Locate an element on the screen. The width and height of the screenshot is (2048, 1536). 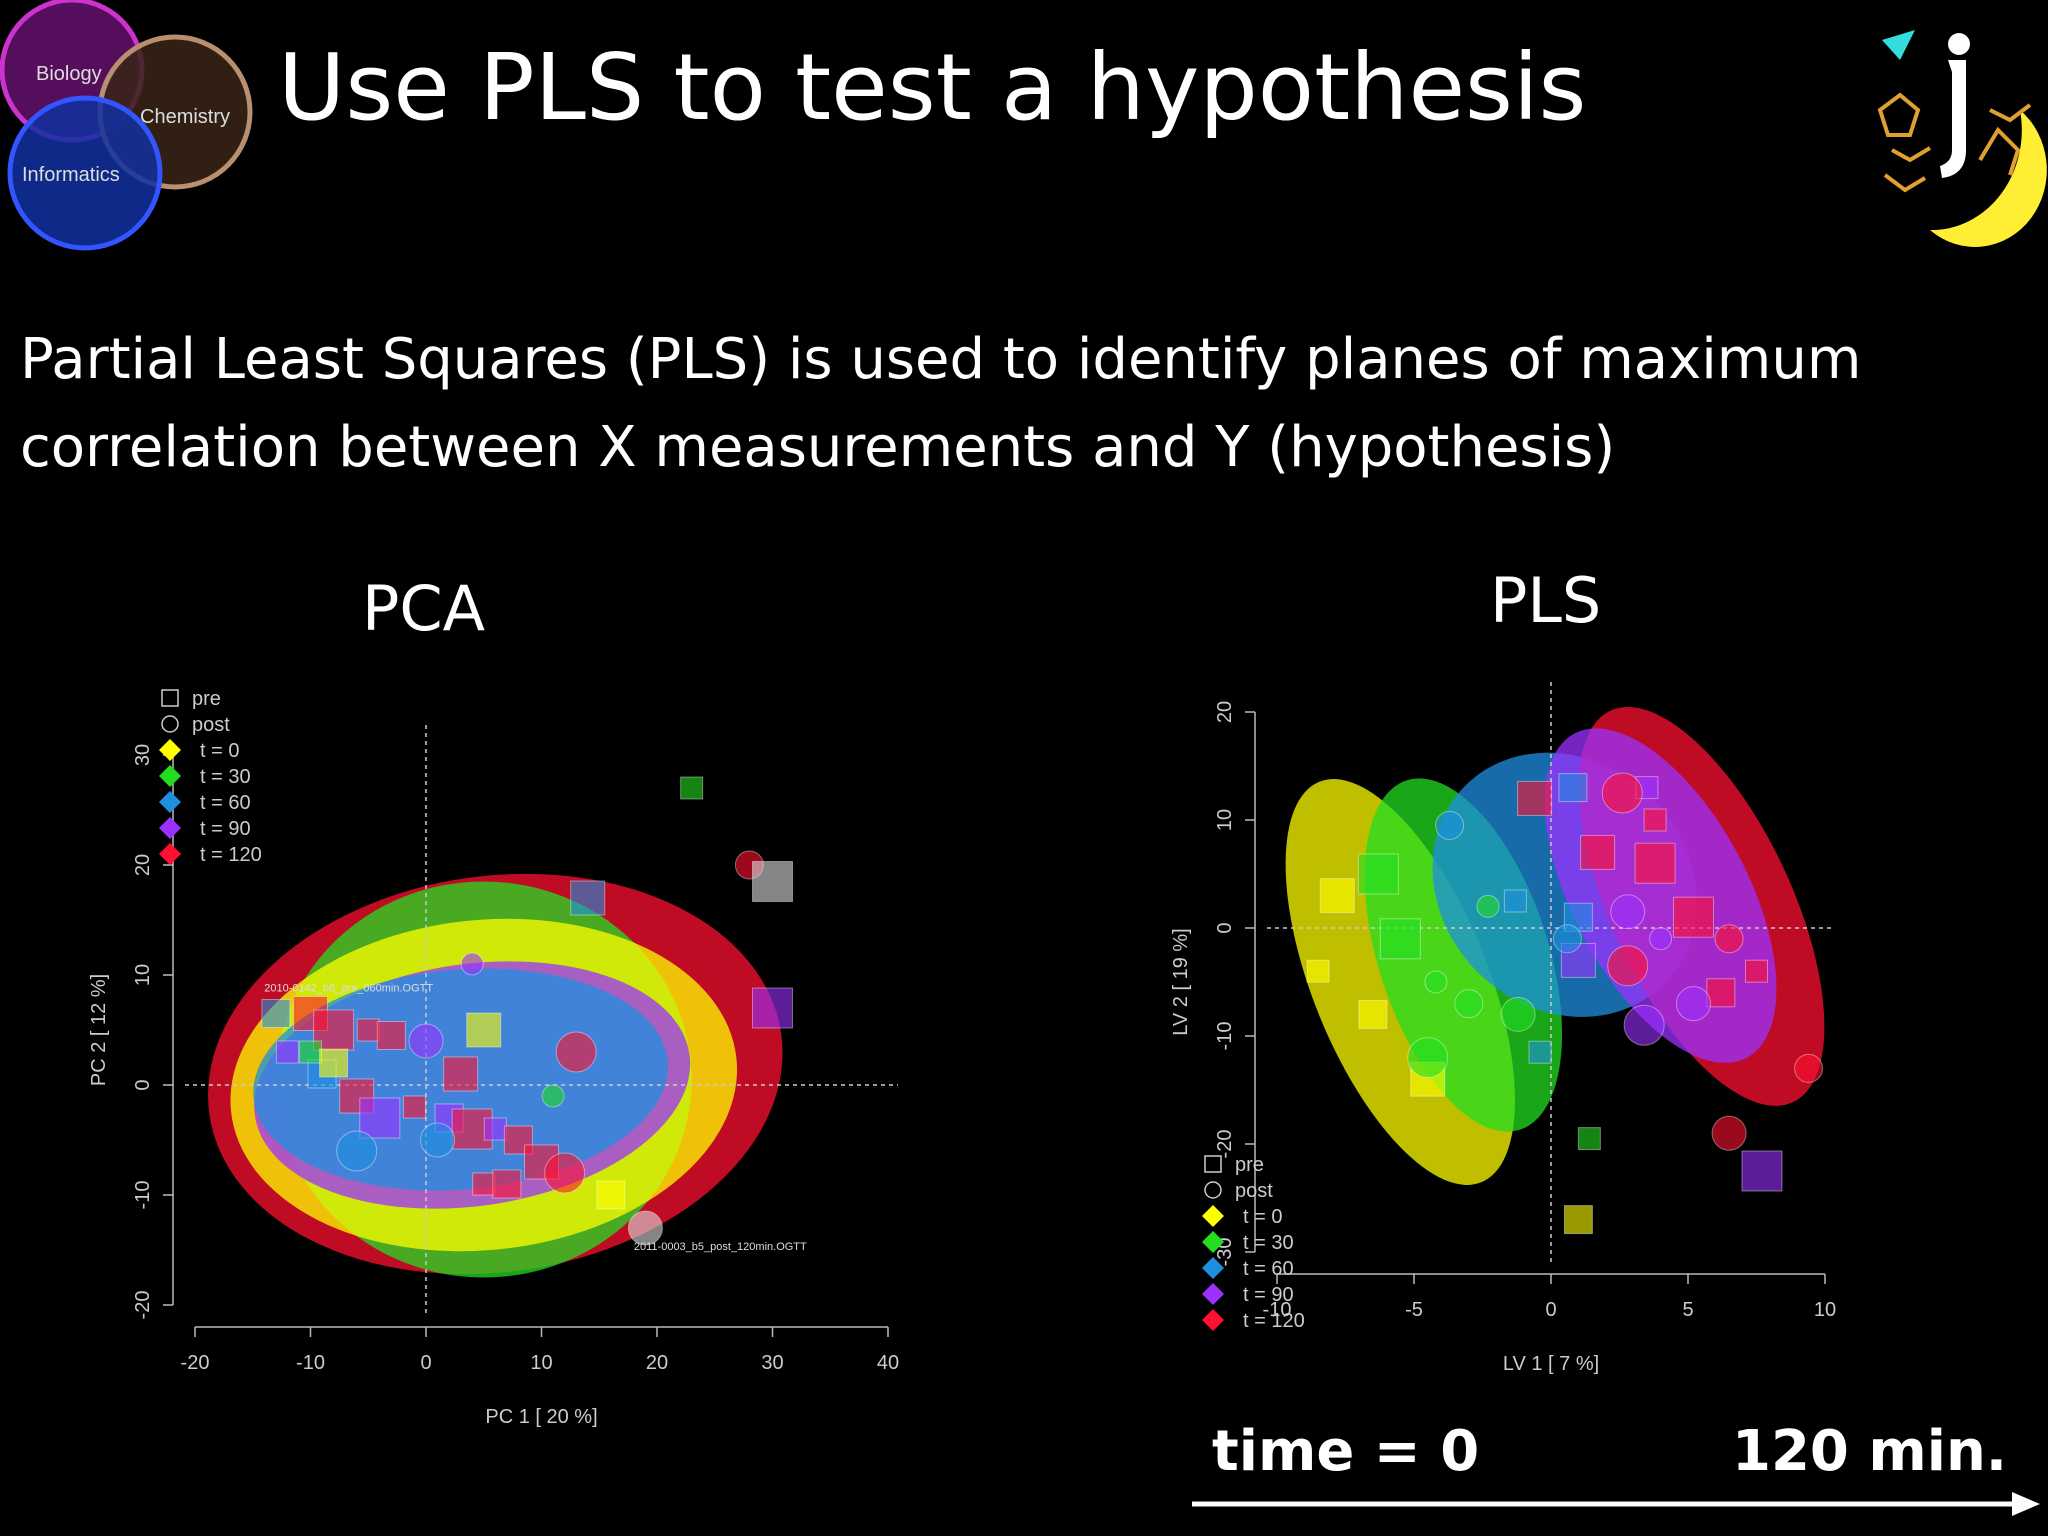
x-tick-label-3: 5 is located at coordinates (1687, 1310).